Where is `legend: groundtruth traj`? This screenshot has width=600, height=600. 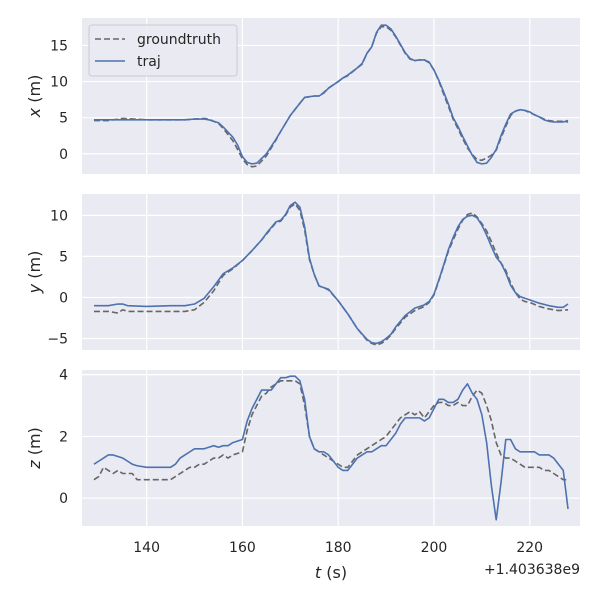 legend: groundtruth traj is located at coordinates (163, 50).